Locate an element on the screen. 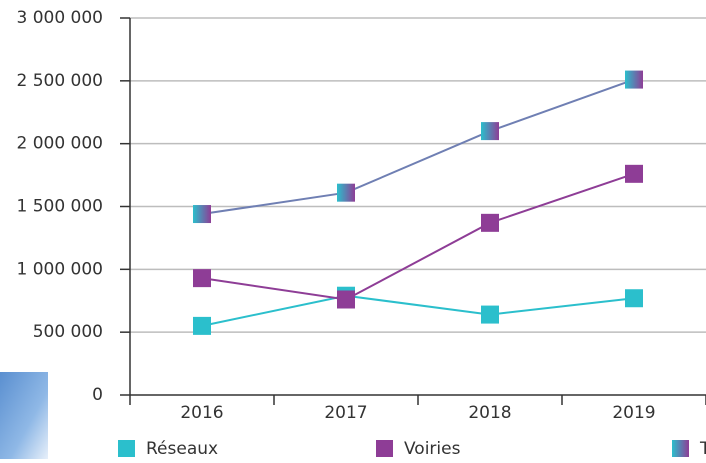 Image resolution: width=706 pixels, height=463 pixels. y-tick-label: 3 000 000 is located at coordinates (59, 18).